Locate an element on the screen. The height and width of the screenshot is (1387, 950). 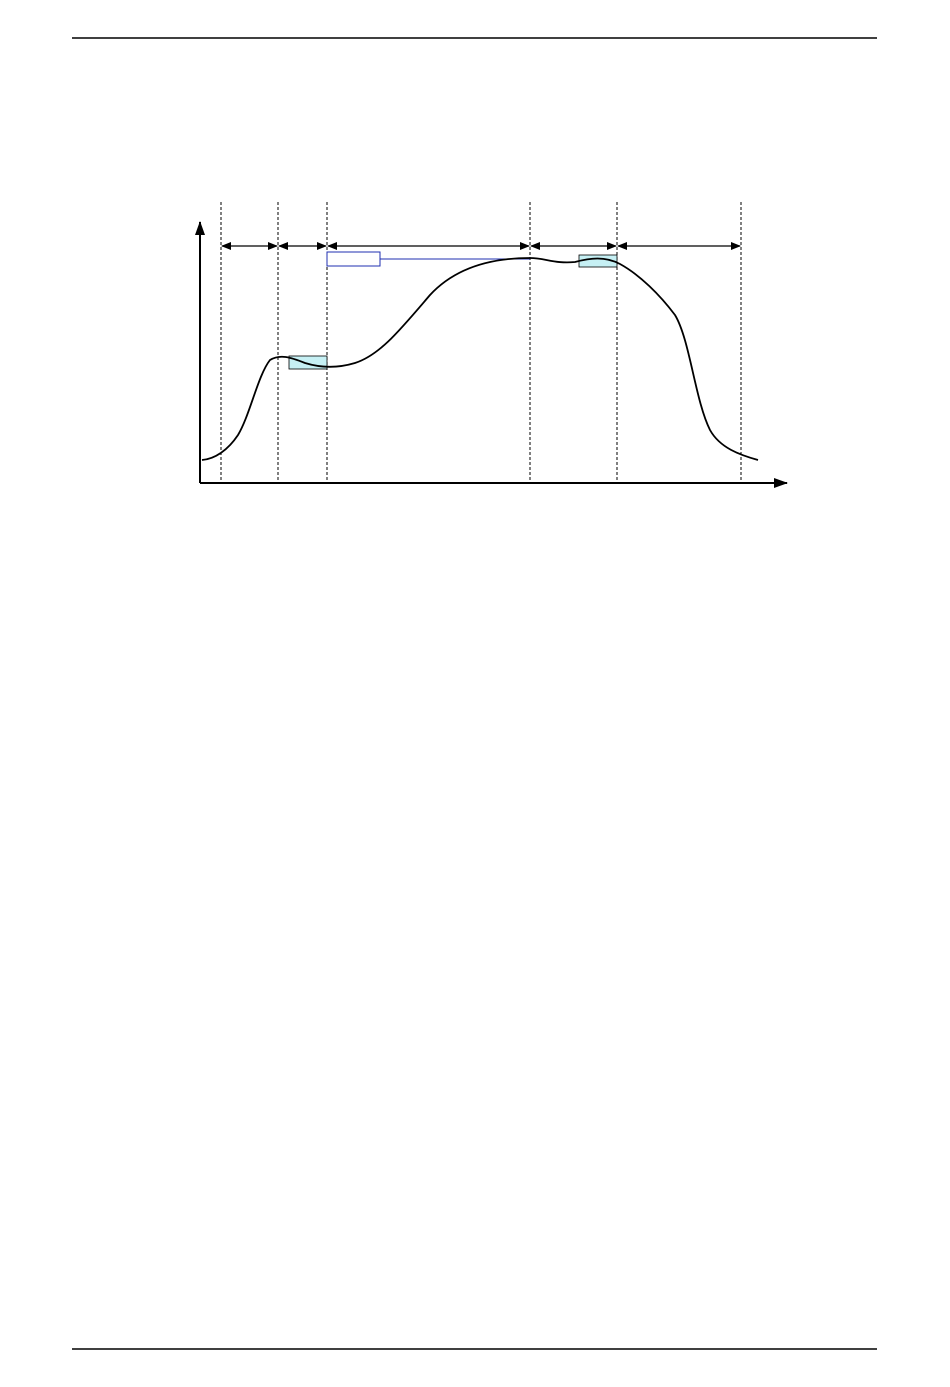
diagram is located at coordinates (491, 345).